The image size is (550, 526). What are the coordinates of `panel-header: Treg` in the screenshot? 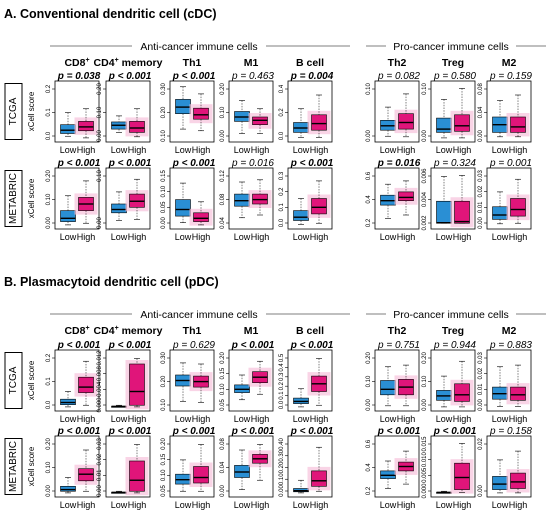 It's located at (453, 63).